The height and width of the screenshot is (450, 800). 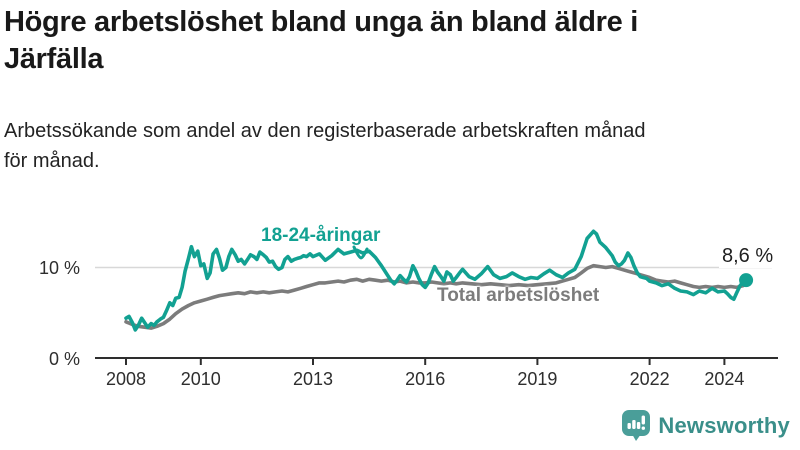 I want to click on x-axis-label-2008: 2008, so click(x=126, y=379).